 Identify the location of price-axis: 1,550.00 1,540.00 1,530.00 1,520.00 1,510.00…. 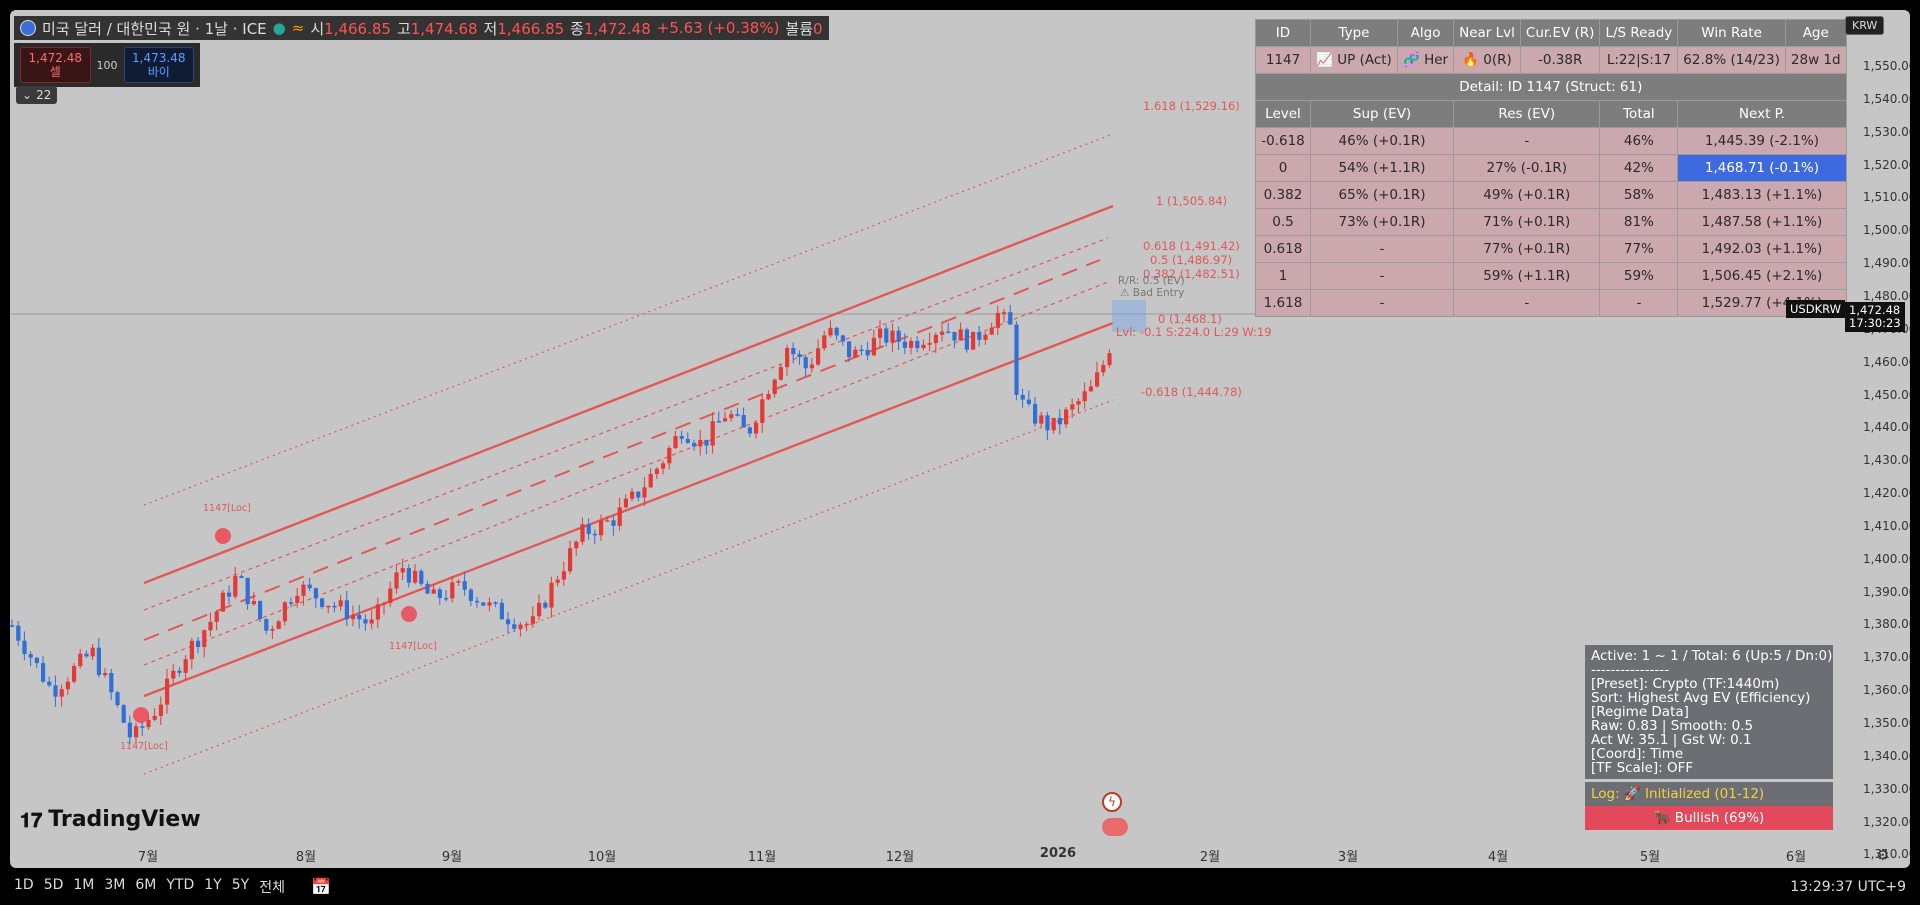
(1877, 439).